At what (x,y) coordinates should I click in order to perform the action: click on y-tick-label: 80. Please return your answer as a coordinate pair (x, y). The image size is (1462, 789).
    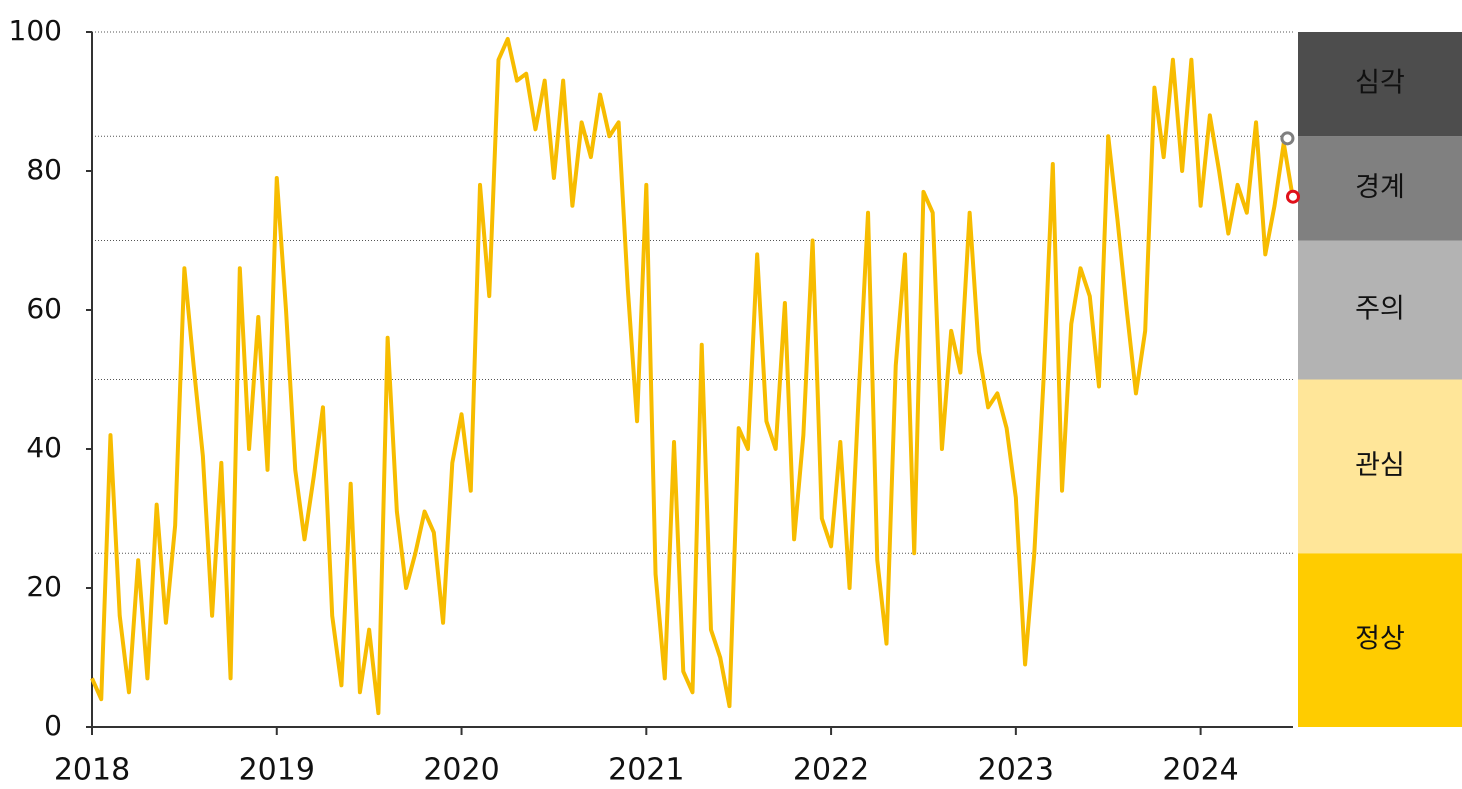
    Looking at the image, I should click on (44, 169).